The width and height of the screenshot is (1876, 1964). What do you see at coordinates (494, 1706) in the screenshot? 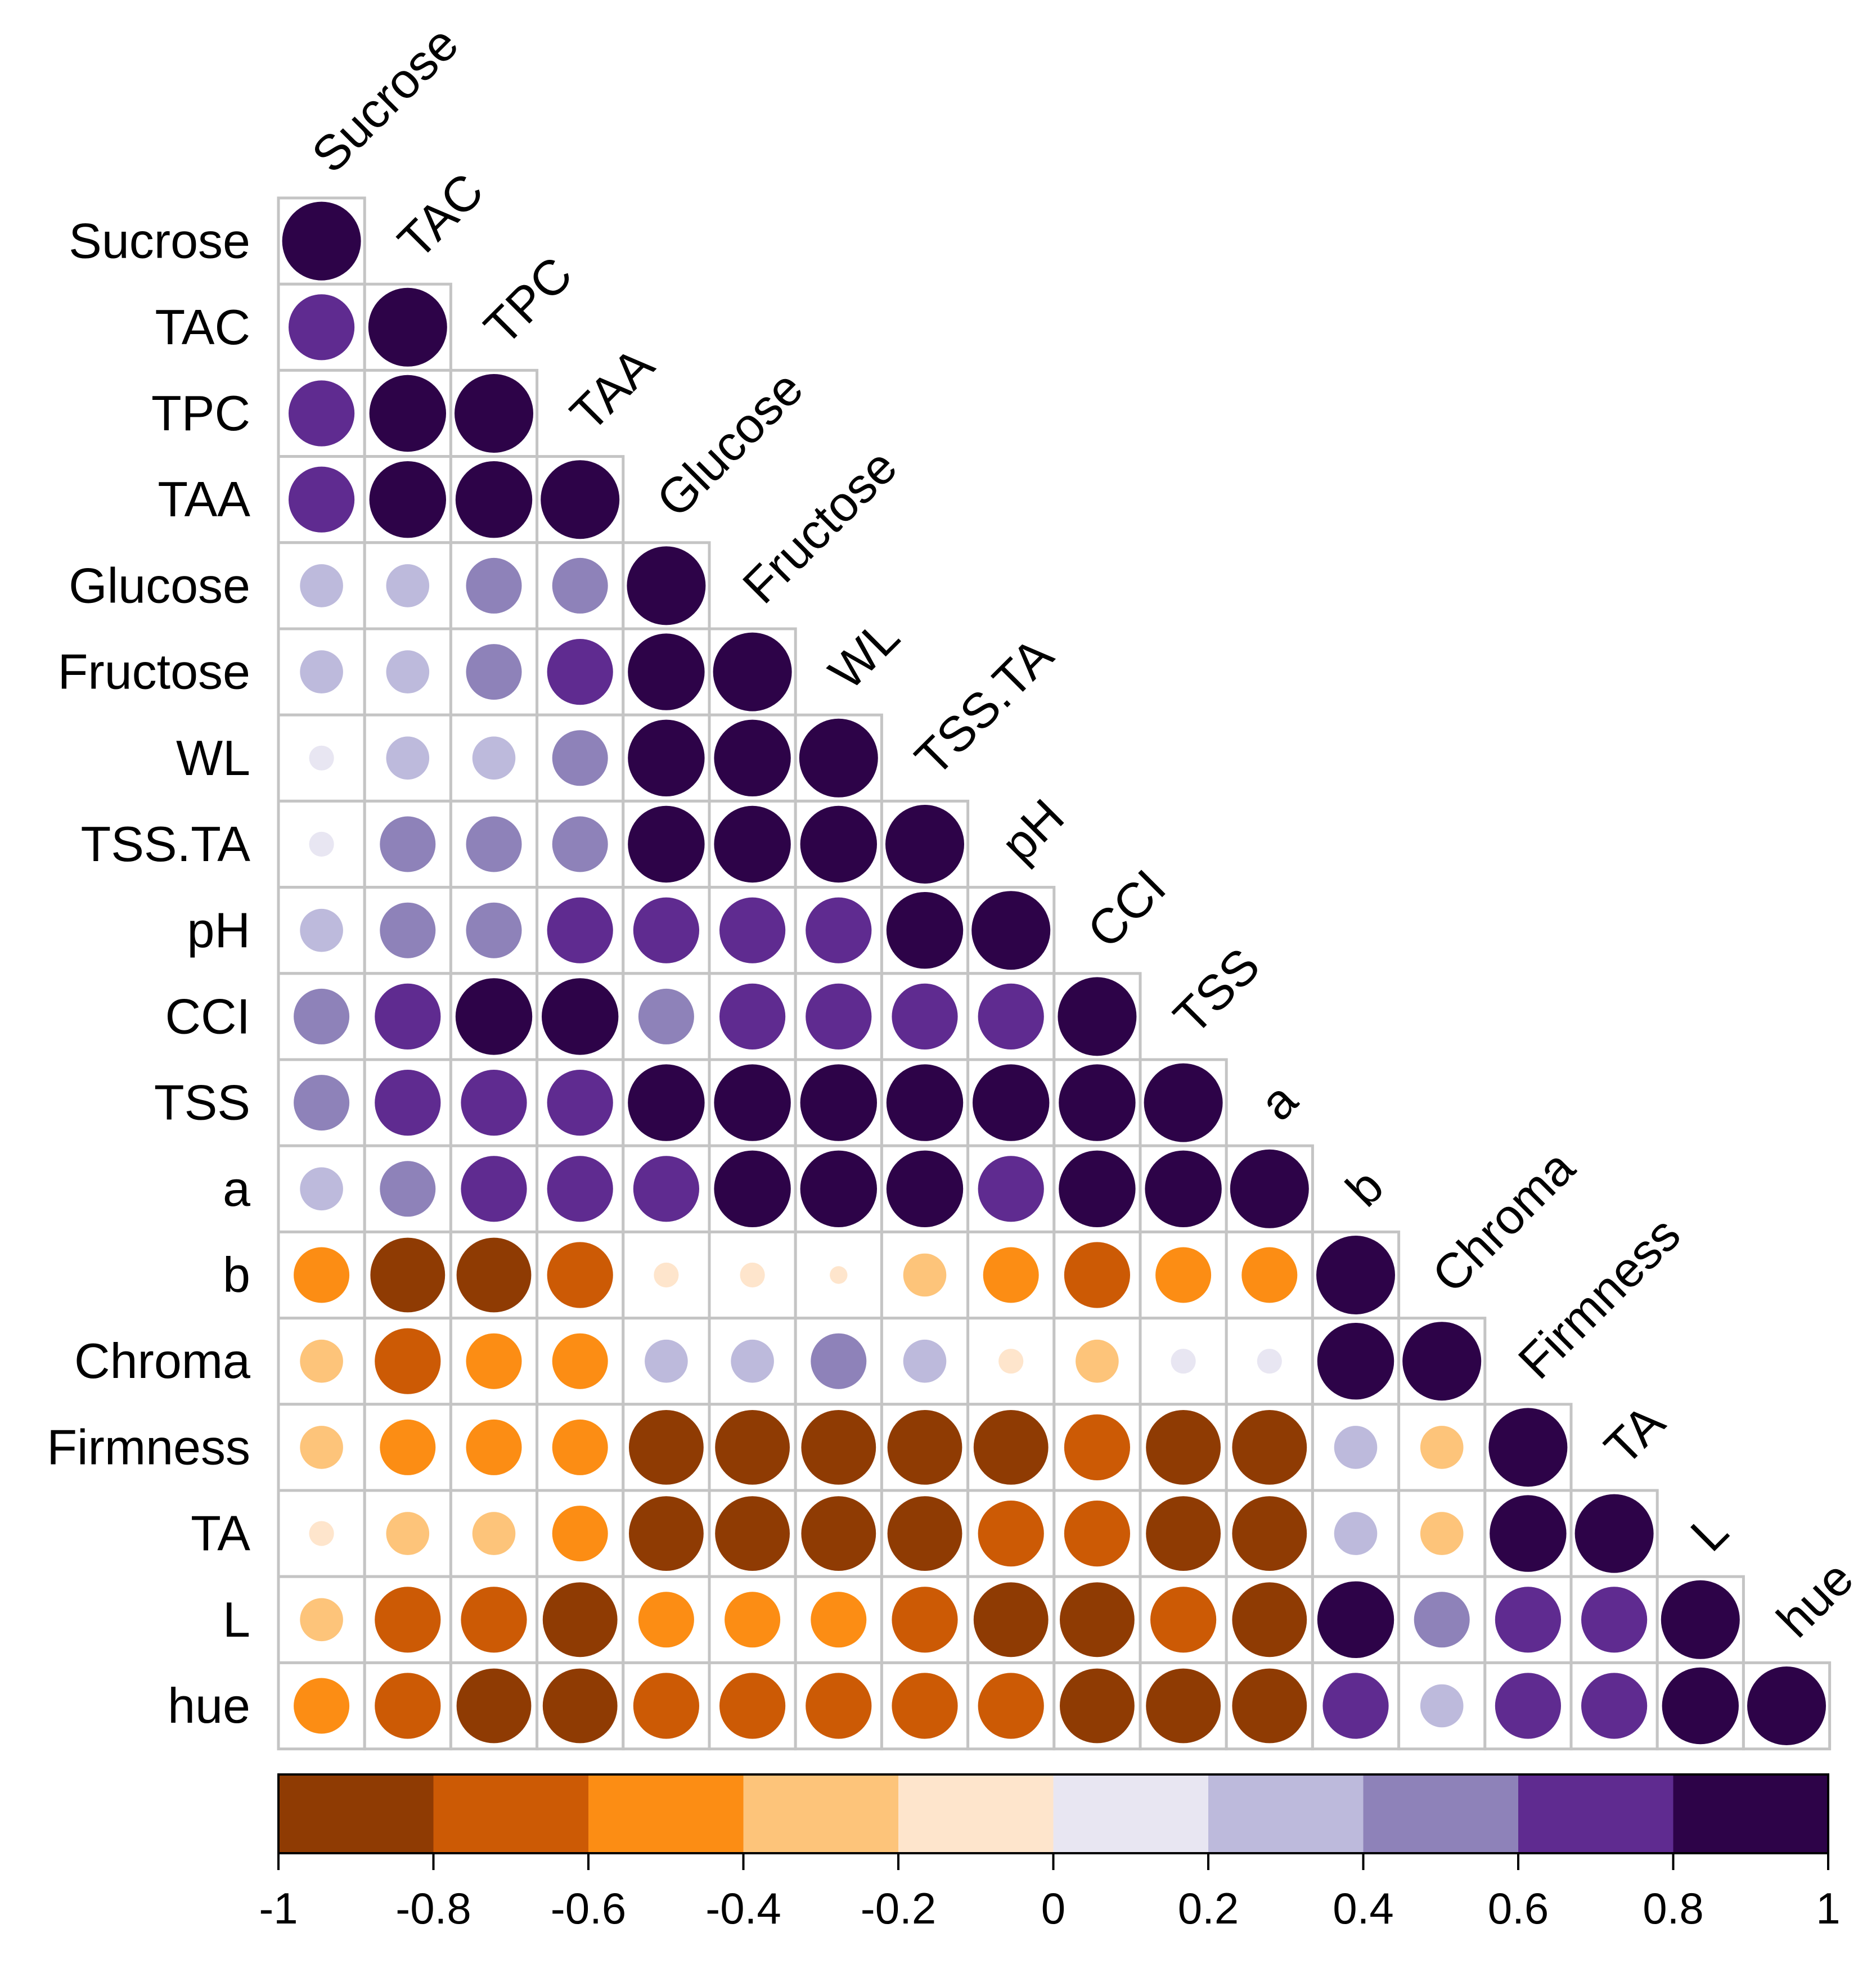
I see `corr-circle-hue-tpc` at bounding box center [494, 1706].